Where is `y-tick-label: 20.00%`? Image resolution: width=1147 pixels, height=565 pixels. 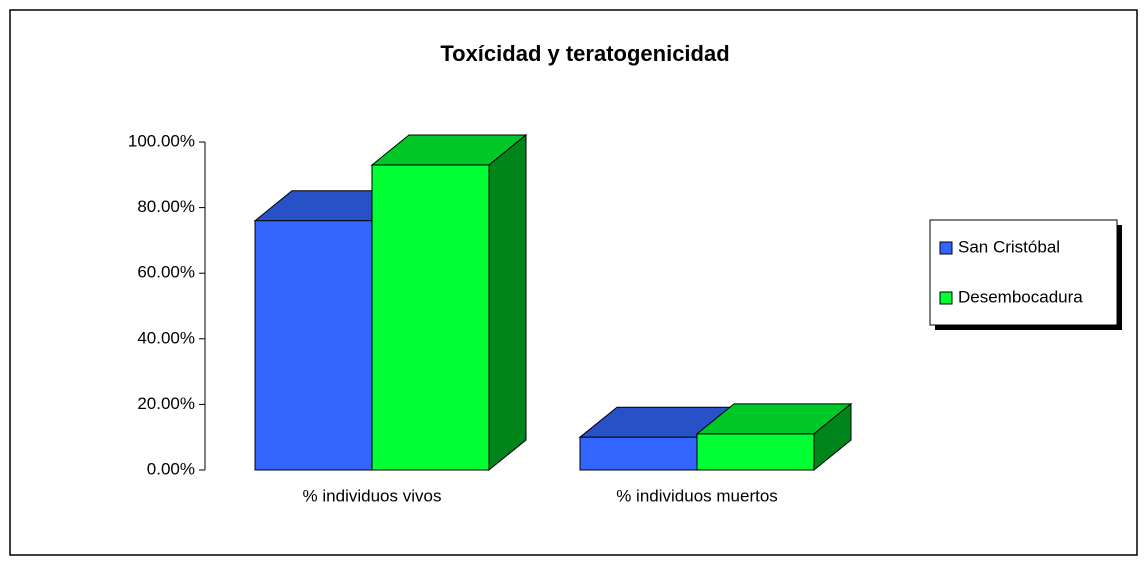 y-tick-label: 20.00% is located at coordinates (166, 403).